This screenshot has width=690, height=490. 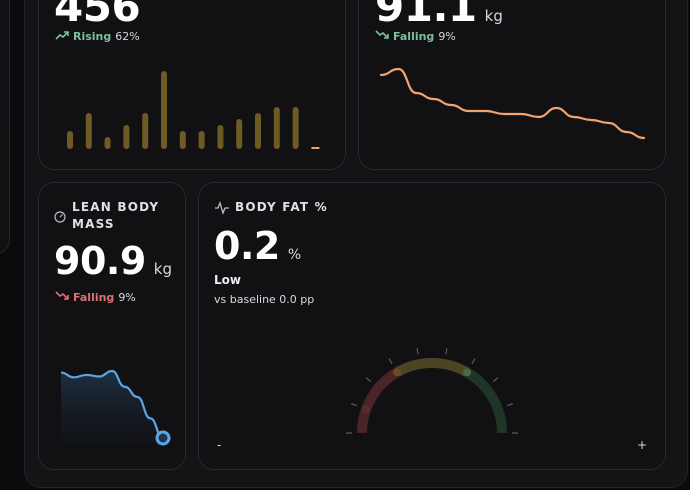 I want to click on body-fat-title: BODY FAT %, so click(x=281, y=207).